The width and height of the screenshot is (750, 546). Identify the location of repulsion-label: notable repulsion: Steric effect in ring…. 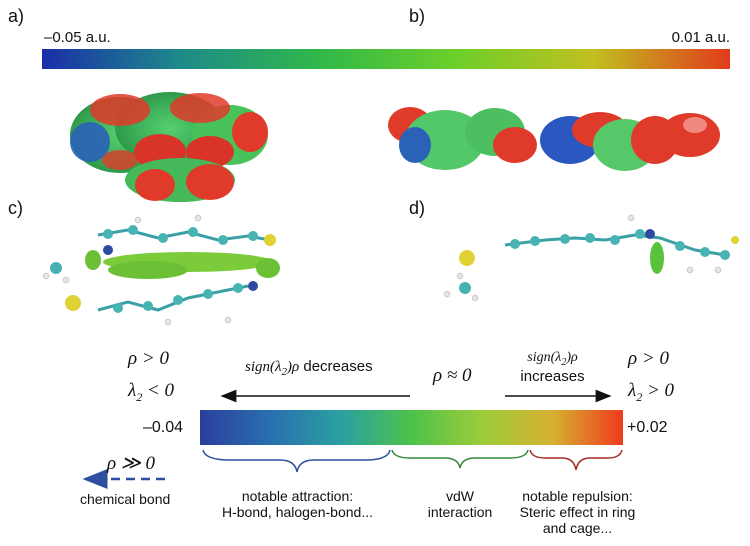
(577, 512).